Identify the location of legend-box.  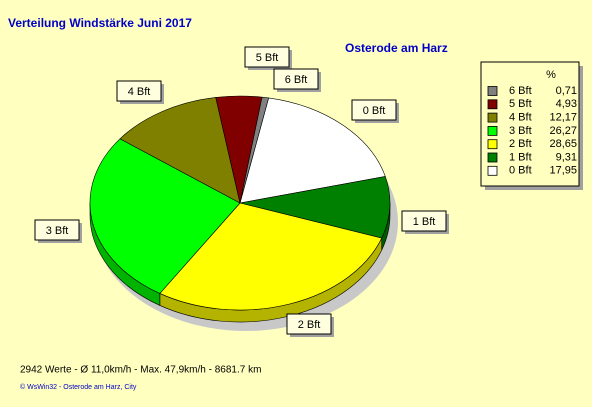
(530, 124).